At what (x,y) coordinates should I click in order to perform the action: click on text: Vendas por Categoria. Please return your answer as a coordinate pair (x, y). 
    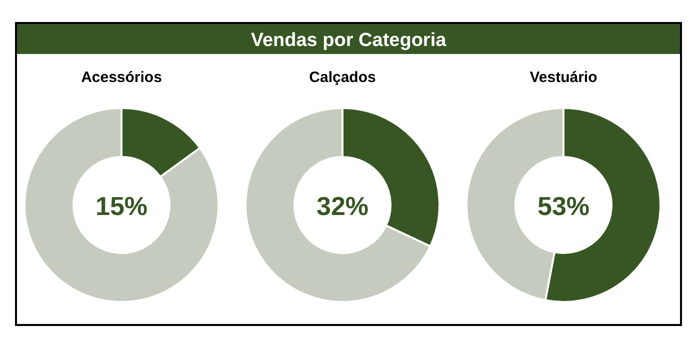
    Looking at the image, I should click on (348, 40).